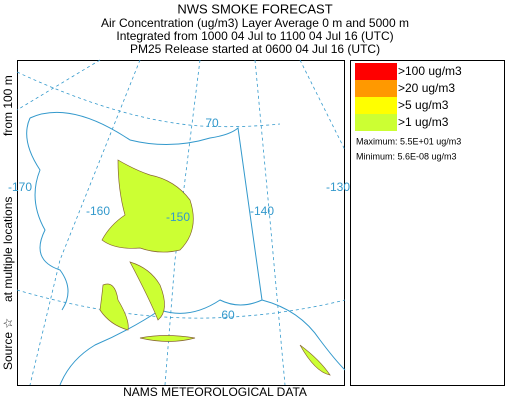 This screenshot has height=406, width=509. Describe the element at coordinates (178, 217) in the screenshot. I see `longitude-label: -150` at that location.